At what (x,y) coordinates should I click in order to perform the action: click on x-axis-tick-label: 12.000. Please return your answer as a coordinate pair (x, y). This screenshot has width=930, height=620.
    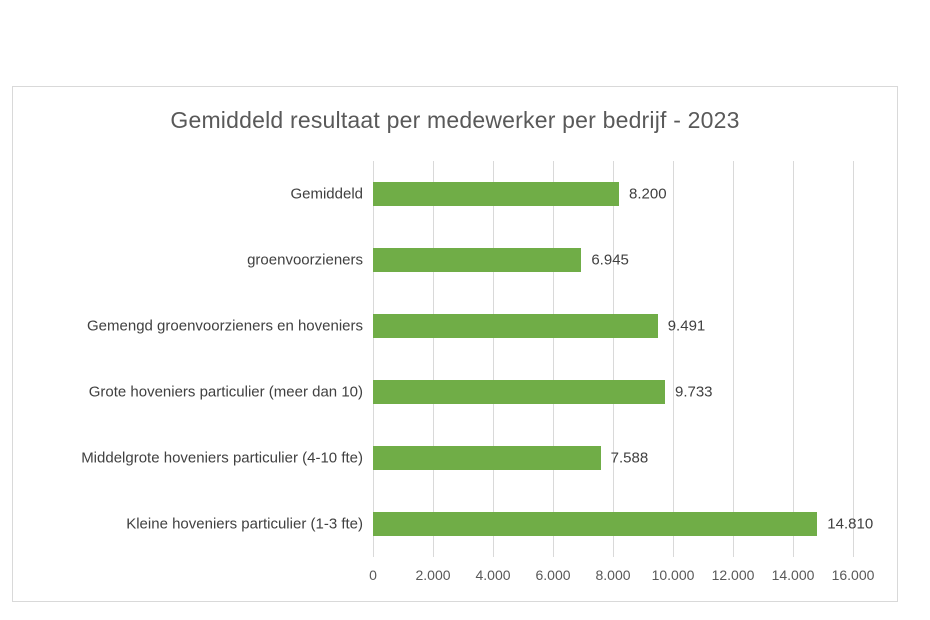
    Looking at the image, I should click on (733, 575).